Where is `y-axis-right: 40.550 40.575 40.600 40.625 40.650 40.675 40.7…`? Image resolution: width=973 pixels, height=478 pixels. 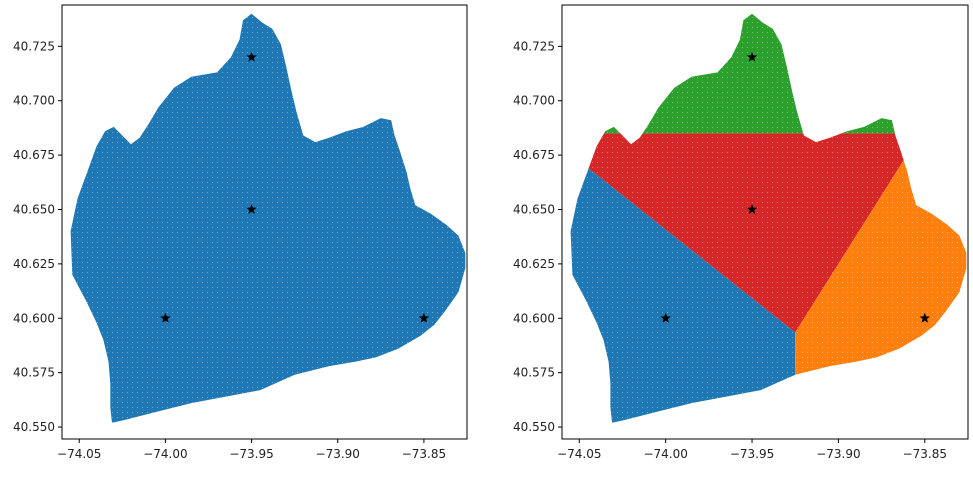
y-axis-right: 40.550 40.575 40.600 40.625 40.650 40.675 40.7… is located at coordinates (537, 236).